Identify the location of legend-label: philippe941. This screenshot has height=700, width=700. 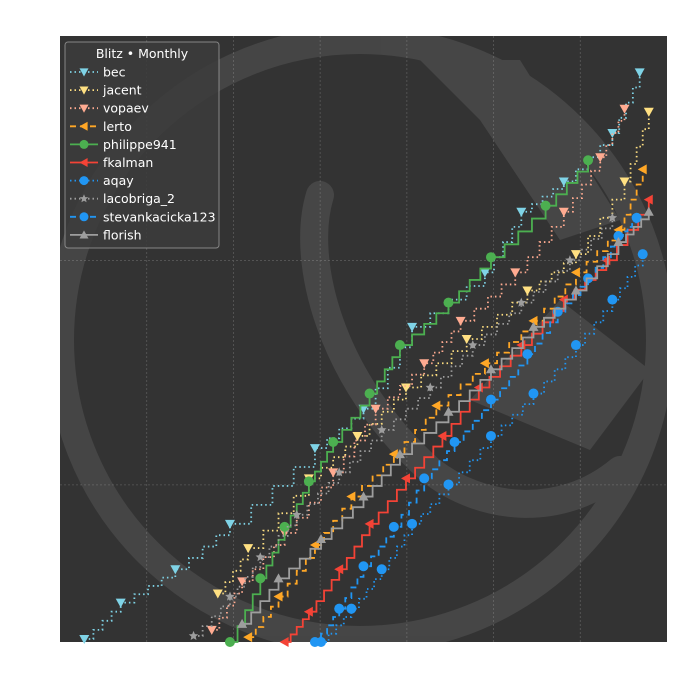
(140, 144).